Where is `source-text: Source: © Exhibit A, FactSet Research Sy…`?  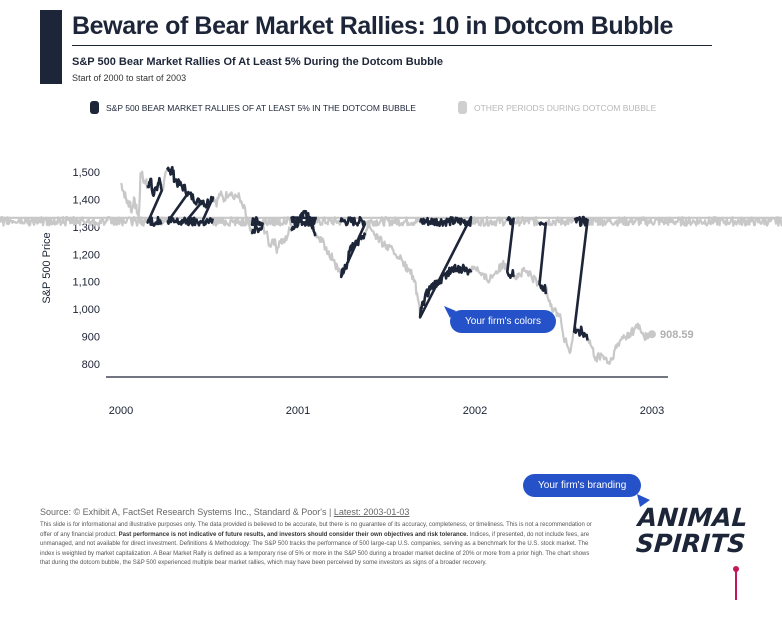
source-text: Source: © Exhibit A, FactSet Research Sy… is located at coordinates (187, 512).